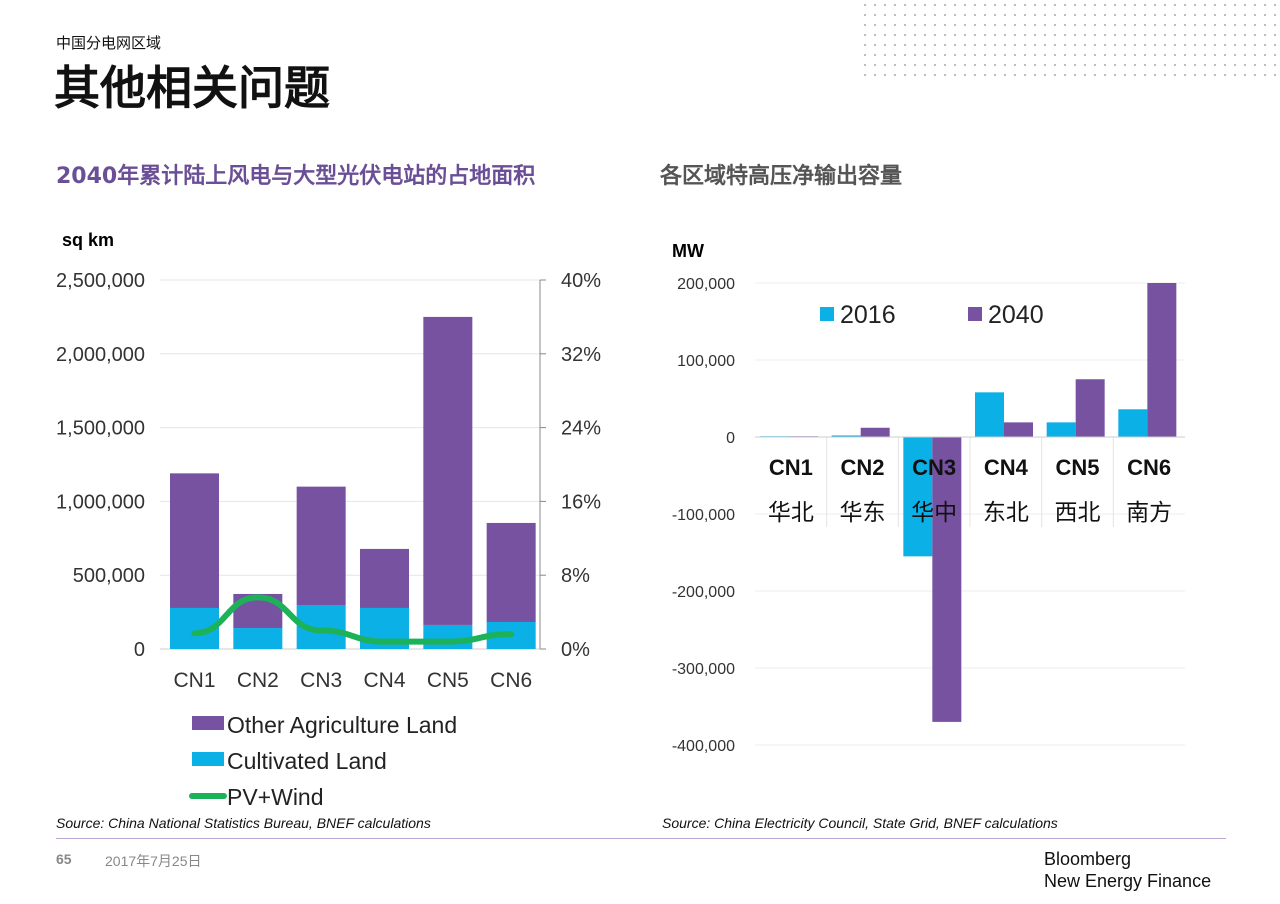  What do you see at coordinates (688, 251) in the screenshot?
I see `y-axis-label: MW` at bounding box center [688, 251].